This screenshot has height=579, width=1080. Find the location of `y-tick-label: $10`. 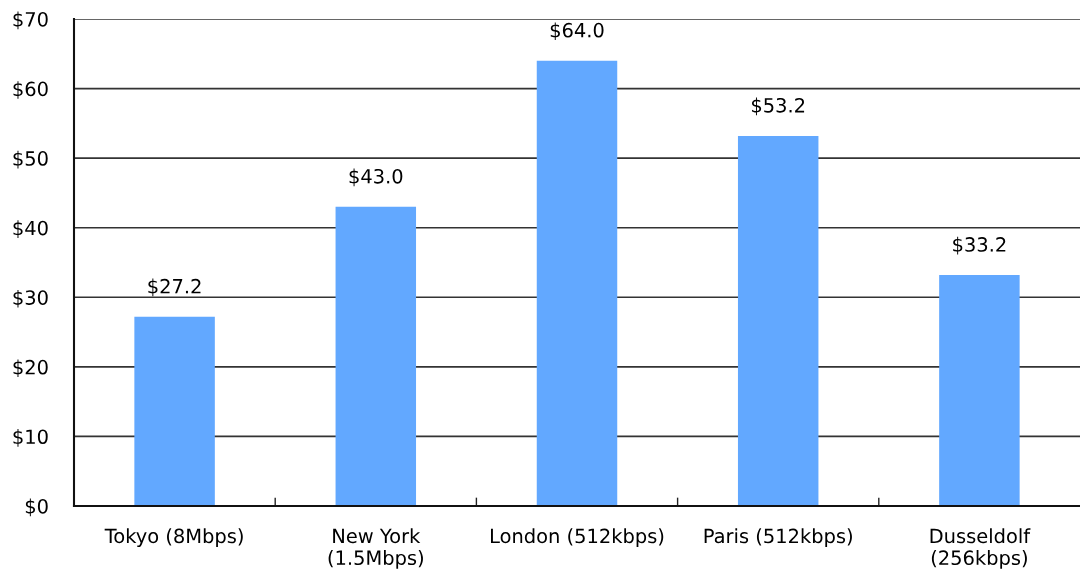

y-tick-label: $10 is located at coordinates (30, 438).